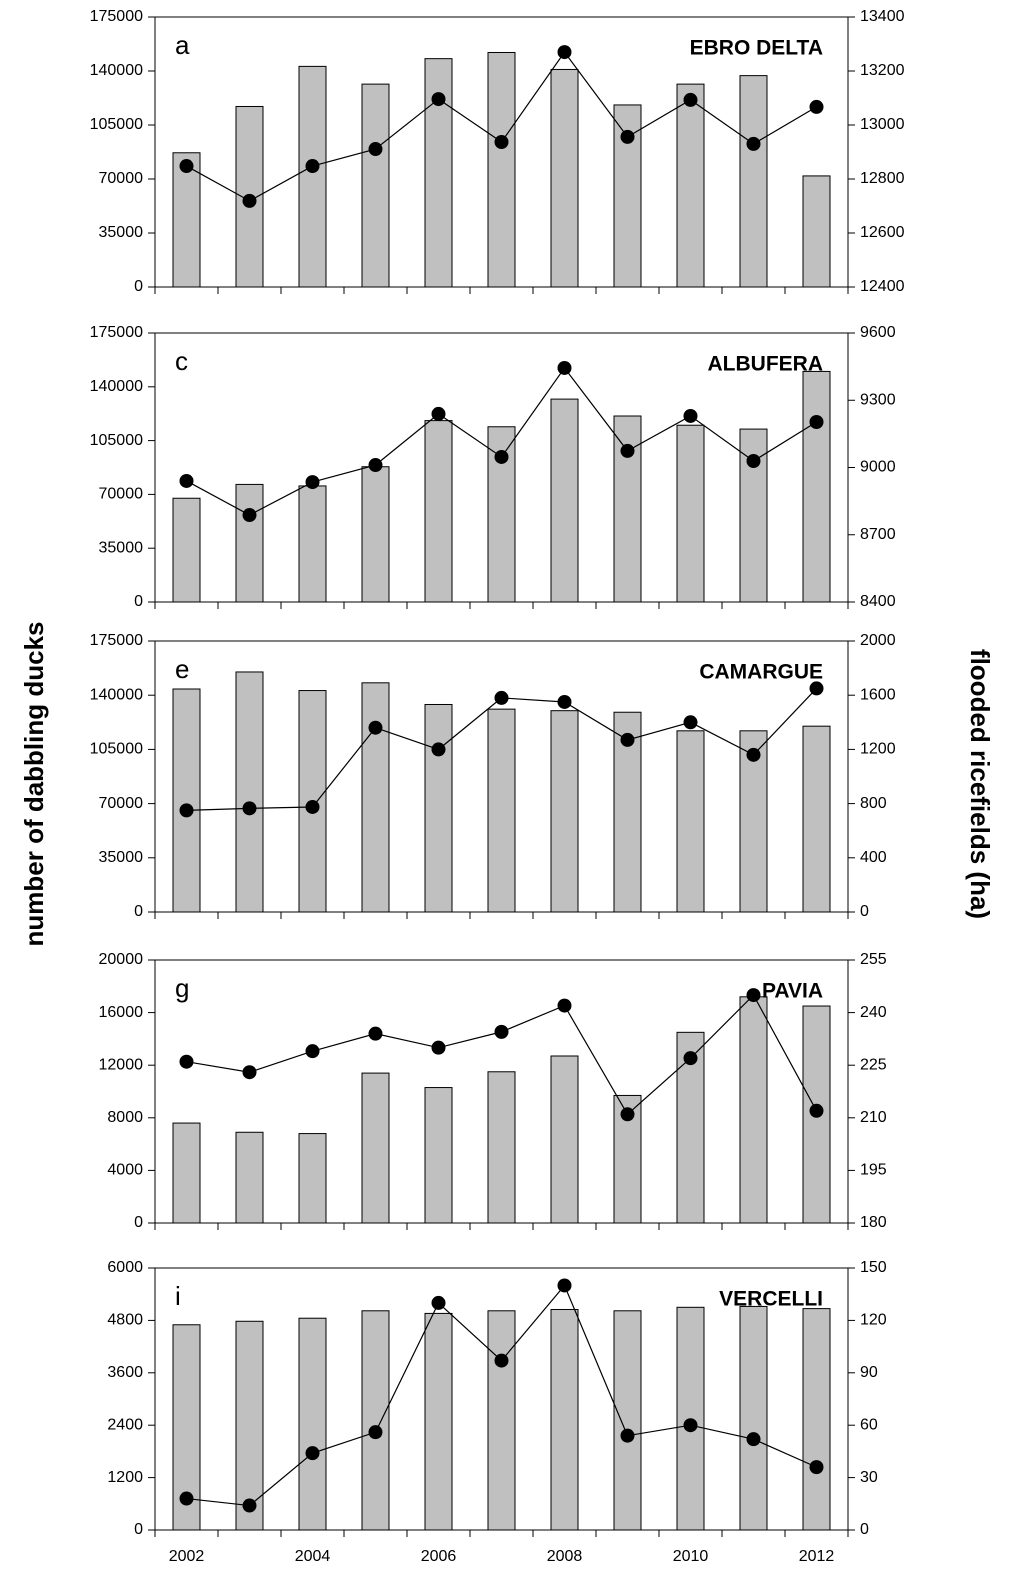  What do you see at coordinates (439, 1556) in the screenshot?
I see `x-tick-label: 2006` at bounding box center [439, 1556].